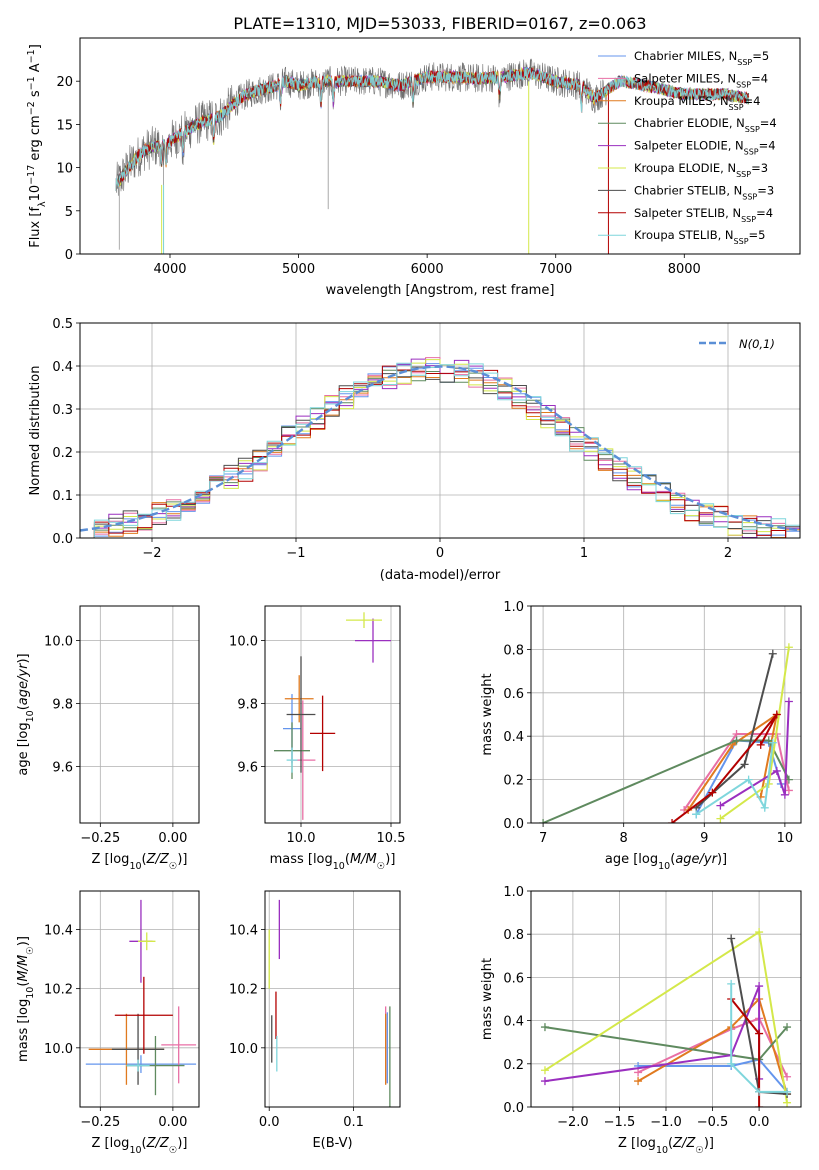  I want to click on x-tick-label: 10, so click(785, 838).